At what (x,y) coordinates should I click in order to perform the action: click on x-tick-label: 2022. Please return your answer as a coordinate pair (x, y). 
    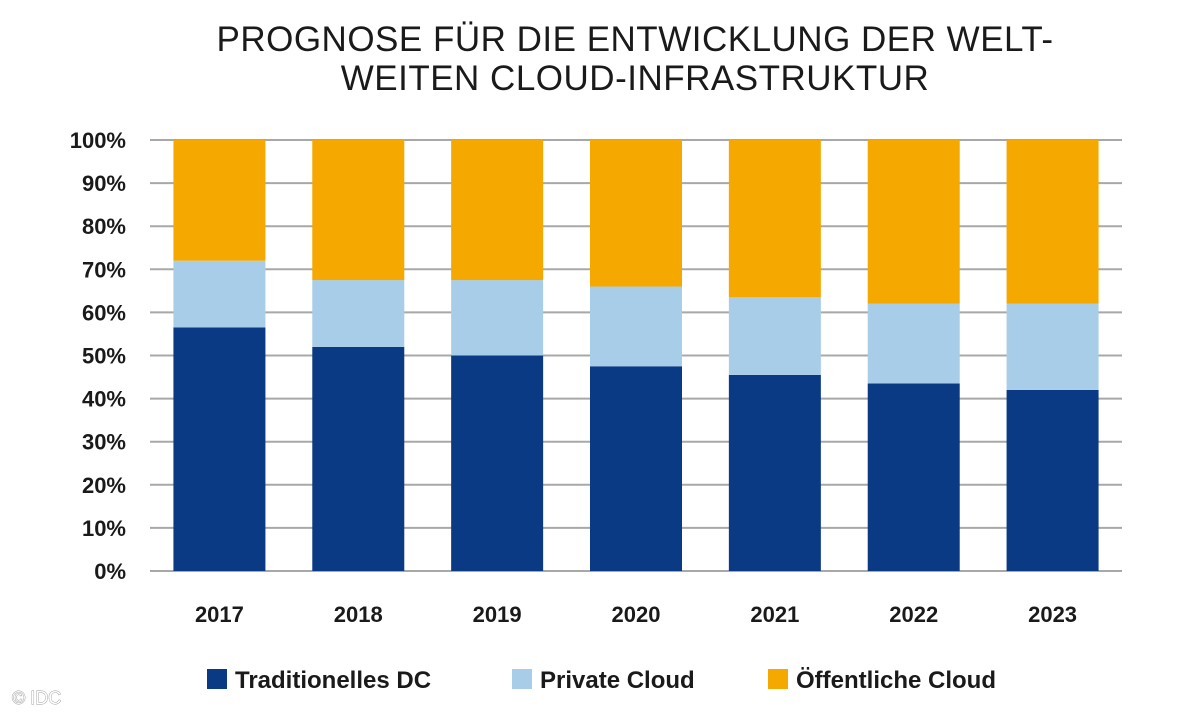
    Looking at the image, I should click on (913, 614).